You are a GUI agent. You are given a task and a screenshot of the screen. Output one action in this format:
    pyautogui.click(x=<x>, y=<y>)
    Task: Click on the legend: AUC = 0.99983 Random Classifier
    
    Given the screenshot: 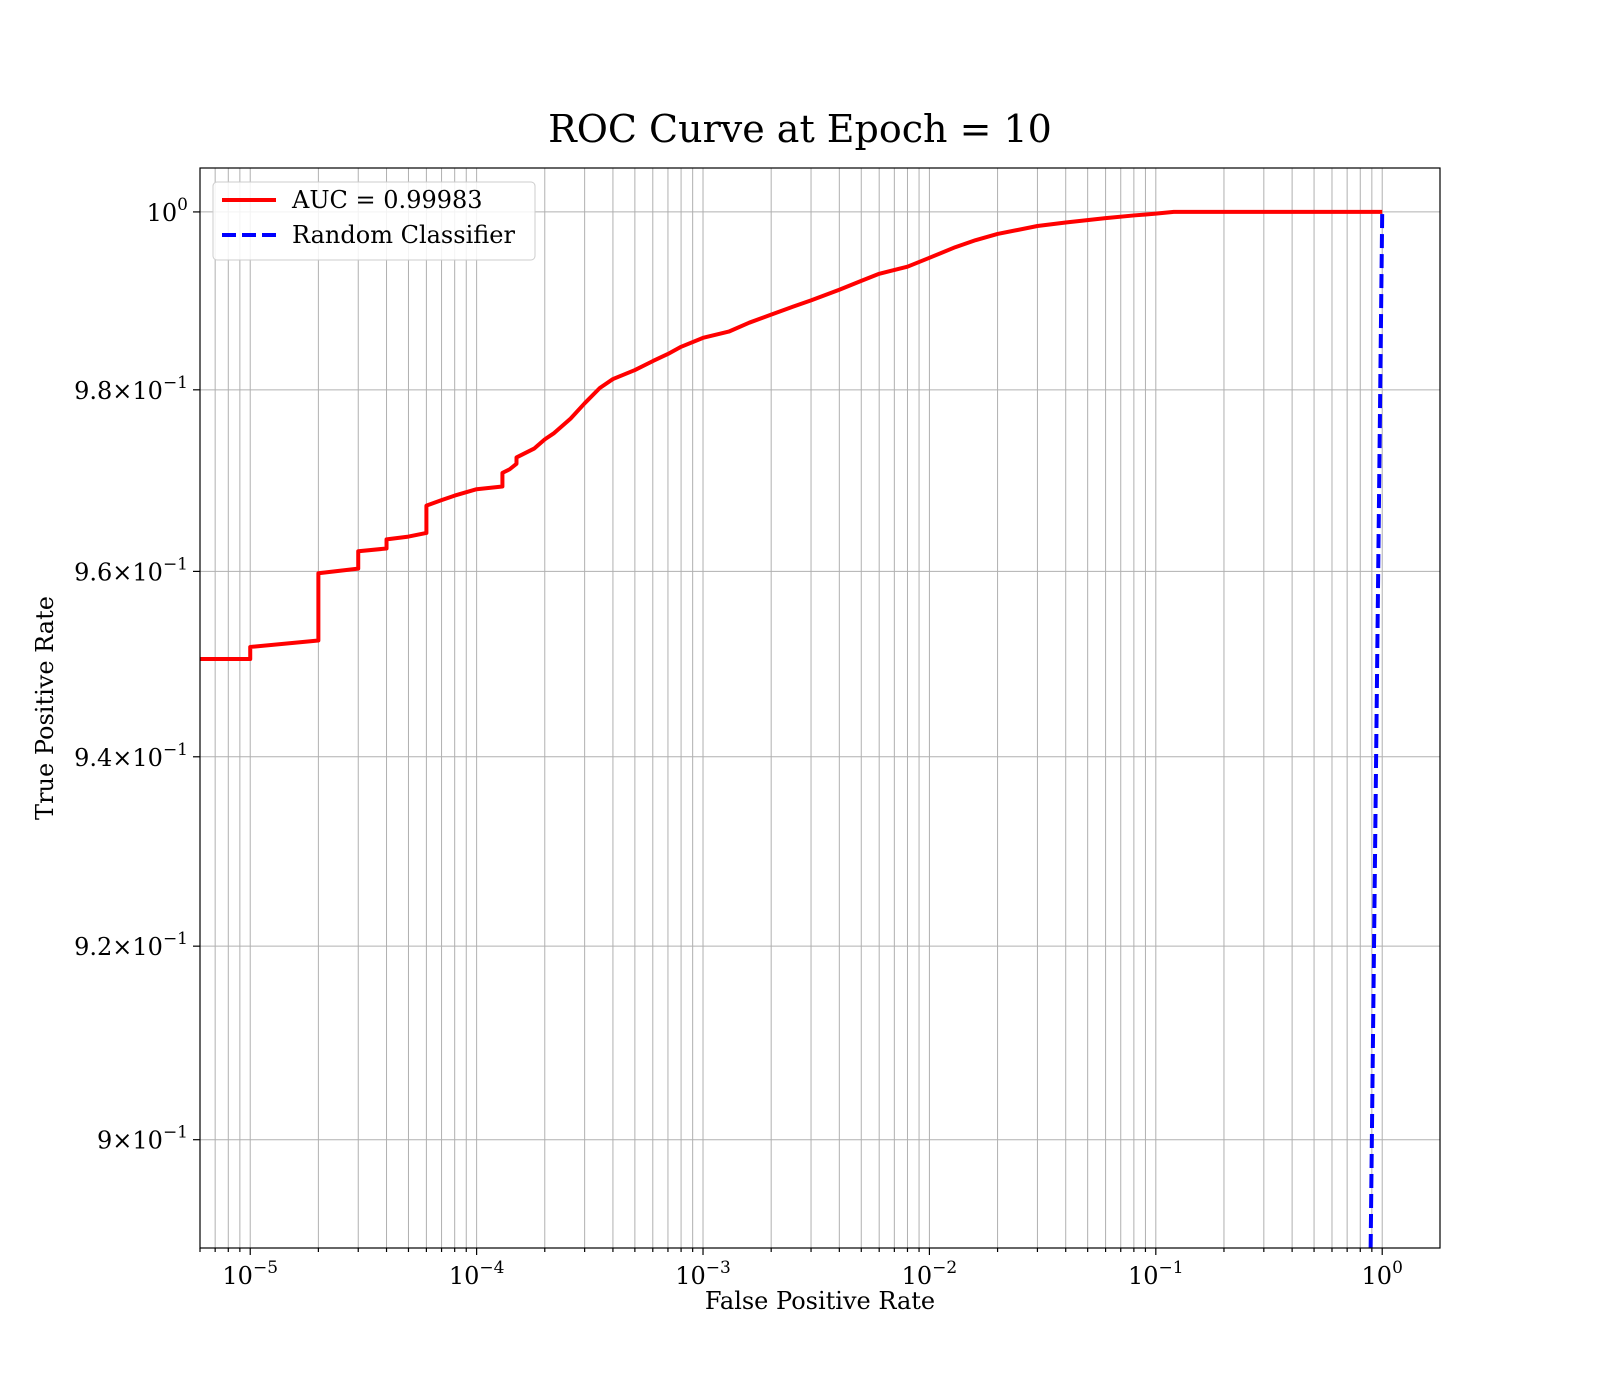 What is the action you would take?
    pyautogui.click(x=374, y=221)
    